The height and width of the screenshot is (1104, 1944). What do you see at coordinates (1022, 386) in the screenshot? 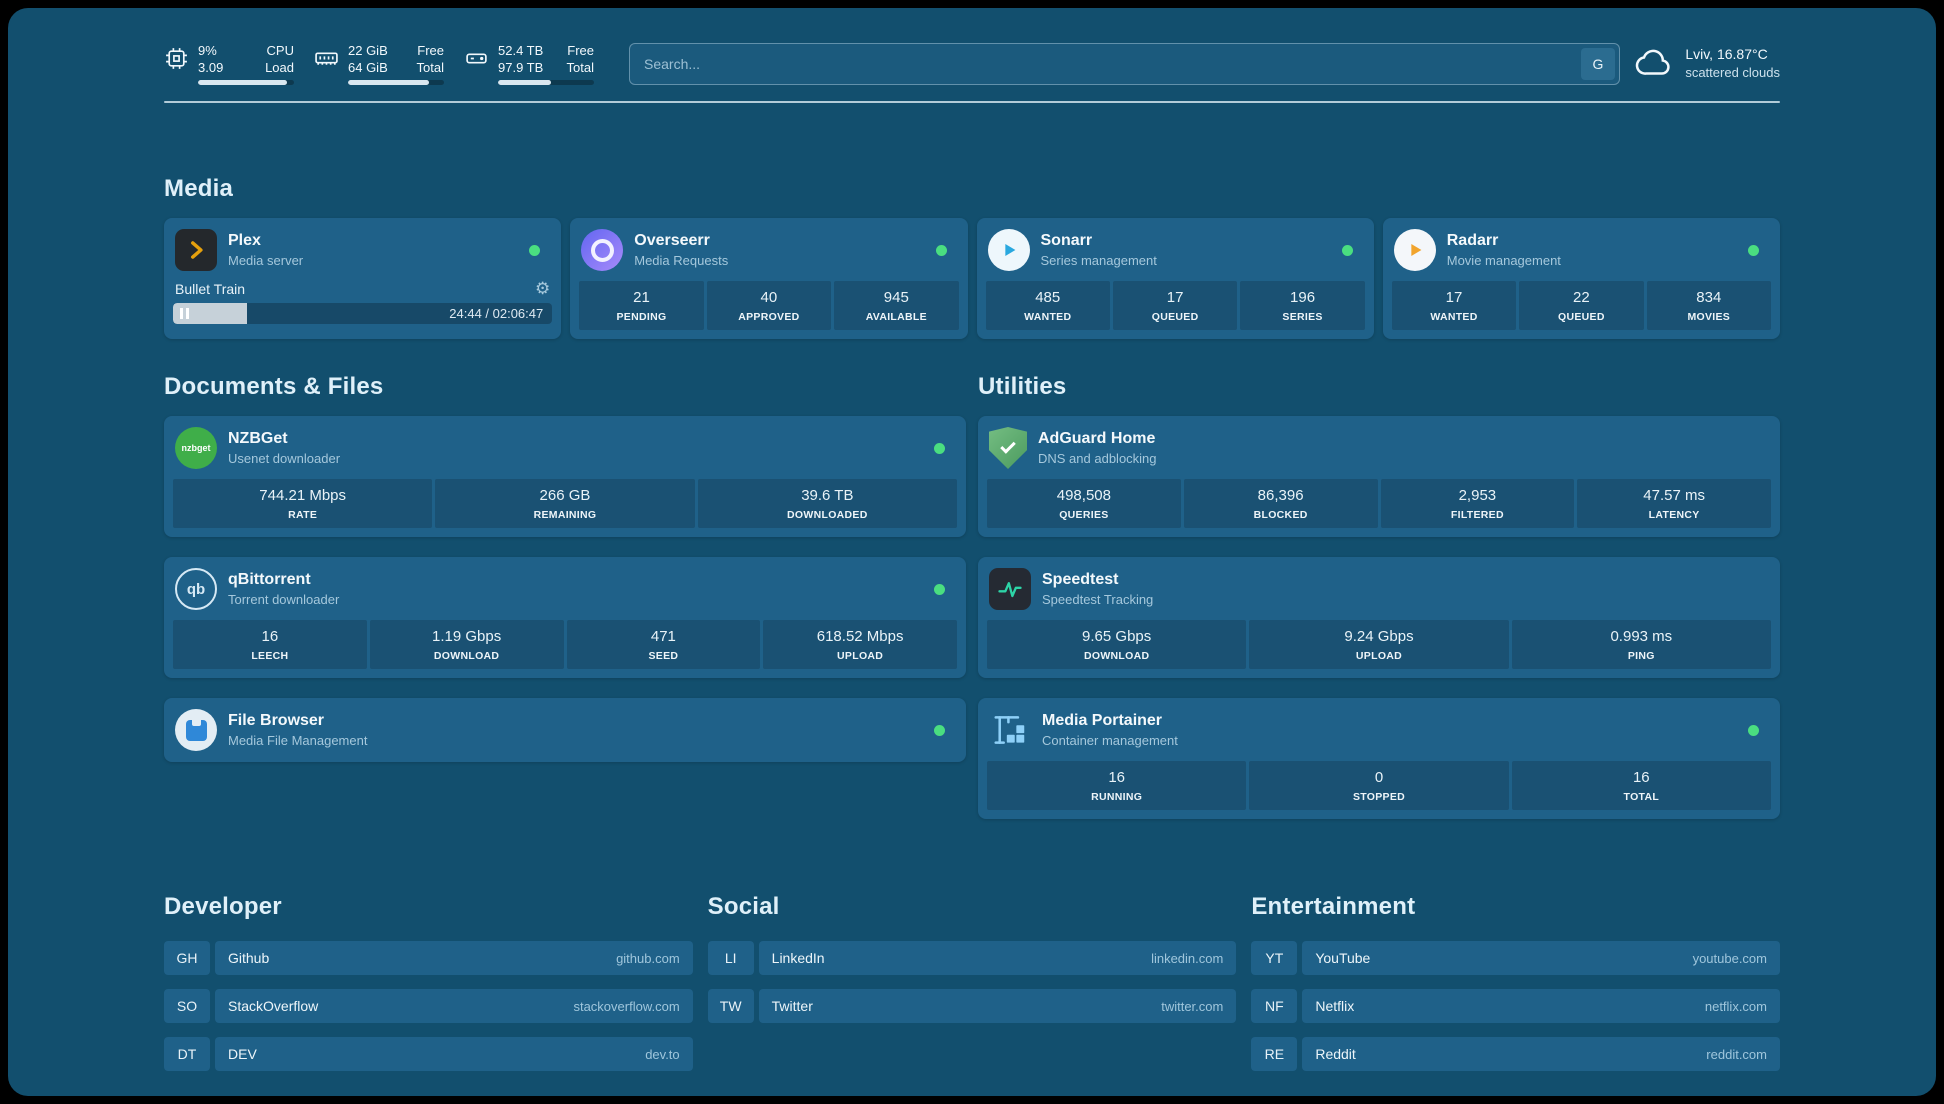
I see `section-title-utilities: Utilities` at bounding box center [1022, 386].